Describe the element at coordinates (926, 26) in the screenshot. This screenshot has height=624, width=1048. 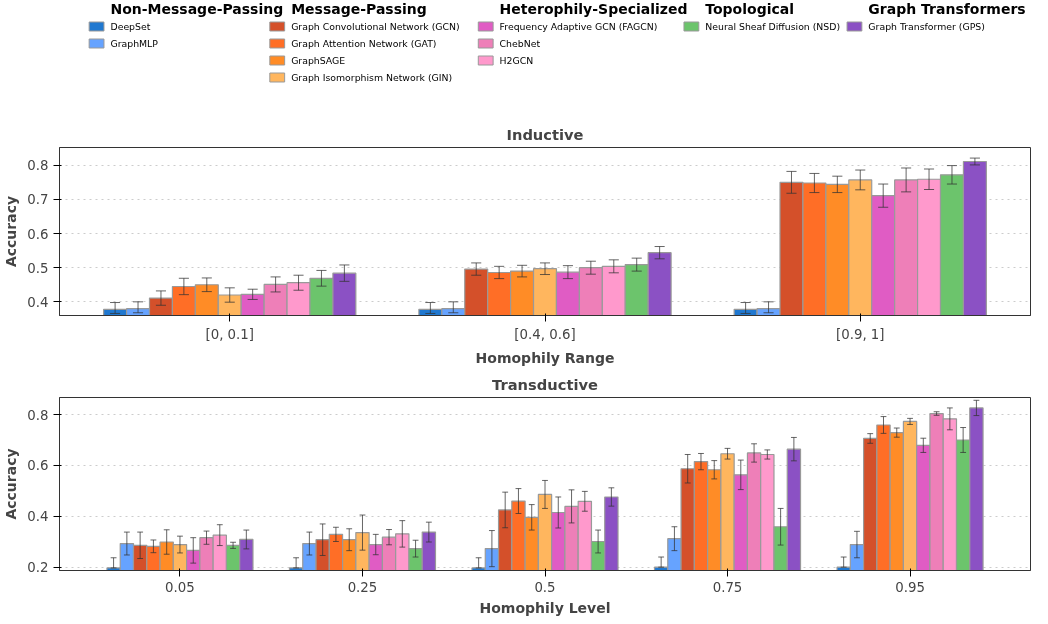
I see `legend-label: Graph Transformer (GPS)` at that location.